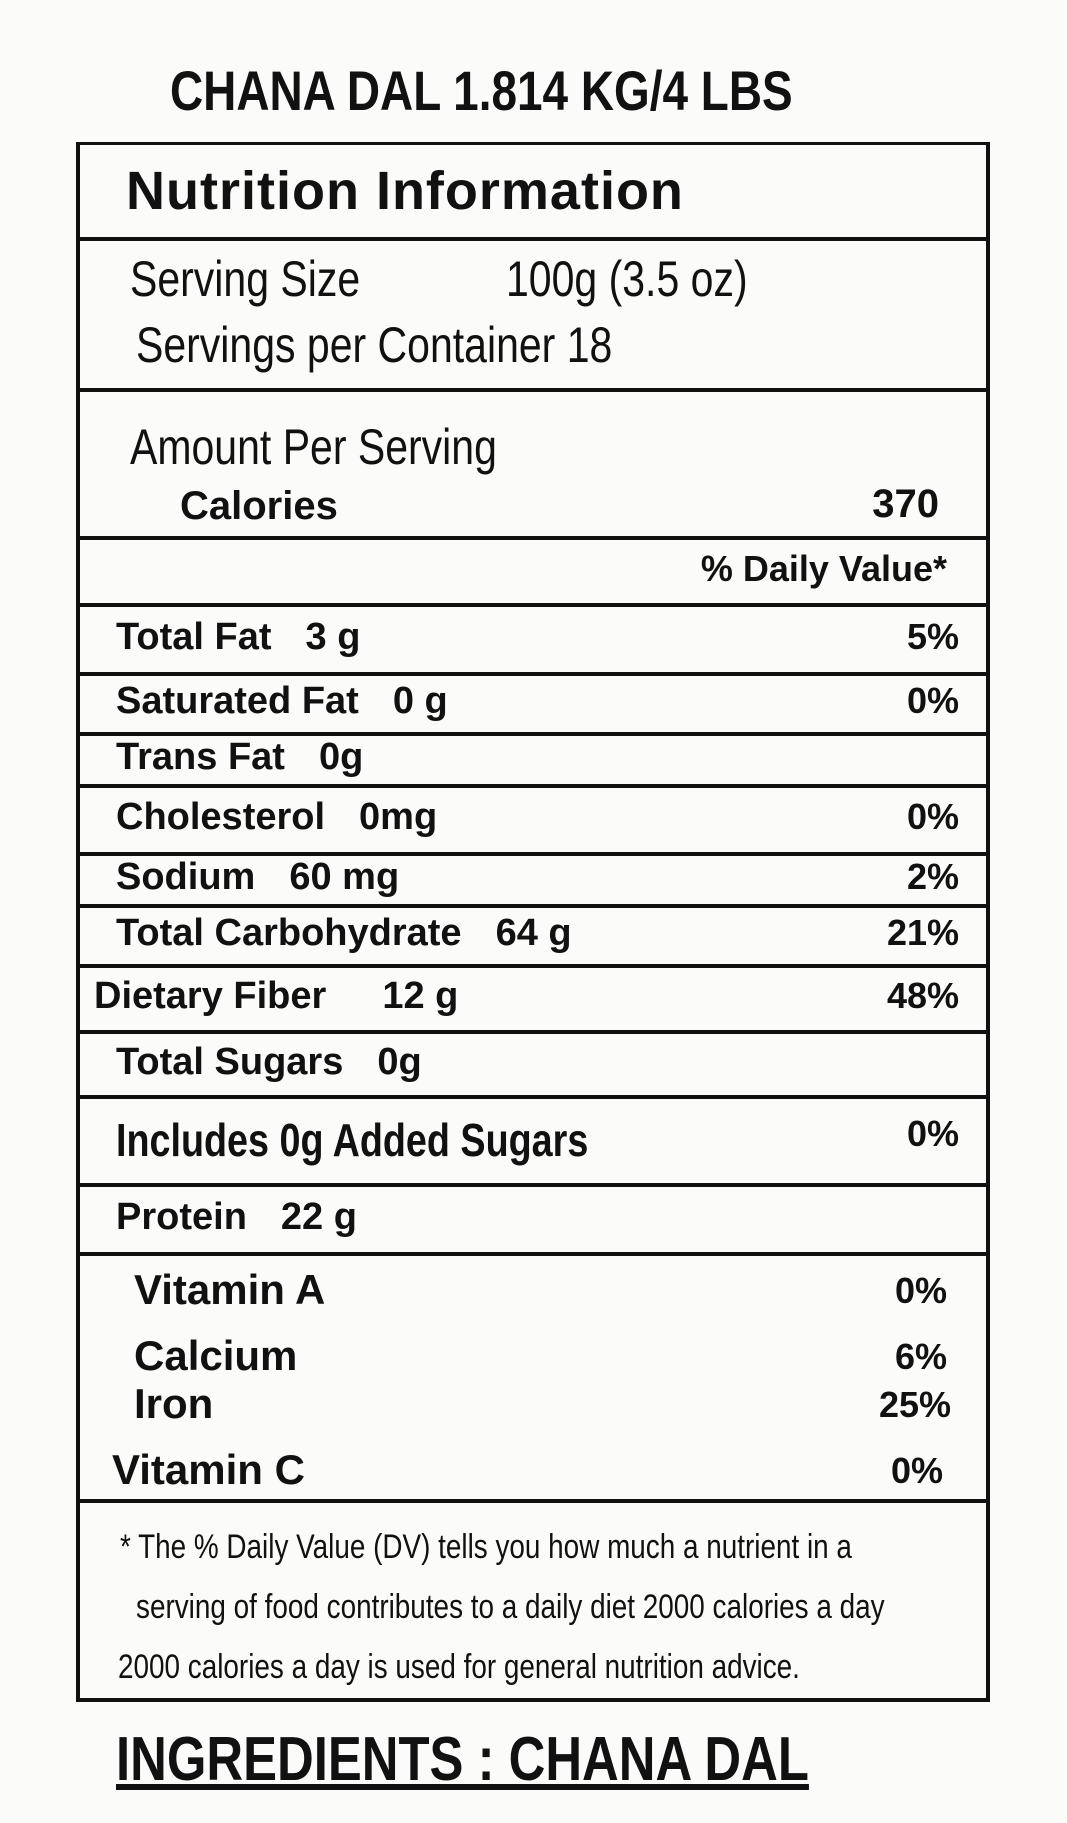 This screenshot has height=1823, width=1067. What do you see at coordinates (289, 933) in the screenshot?
I see `nutrient-name: Total Carbohydrate` at bounding box center [289, 933].